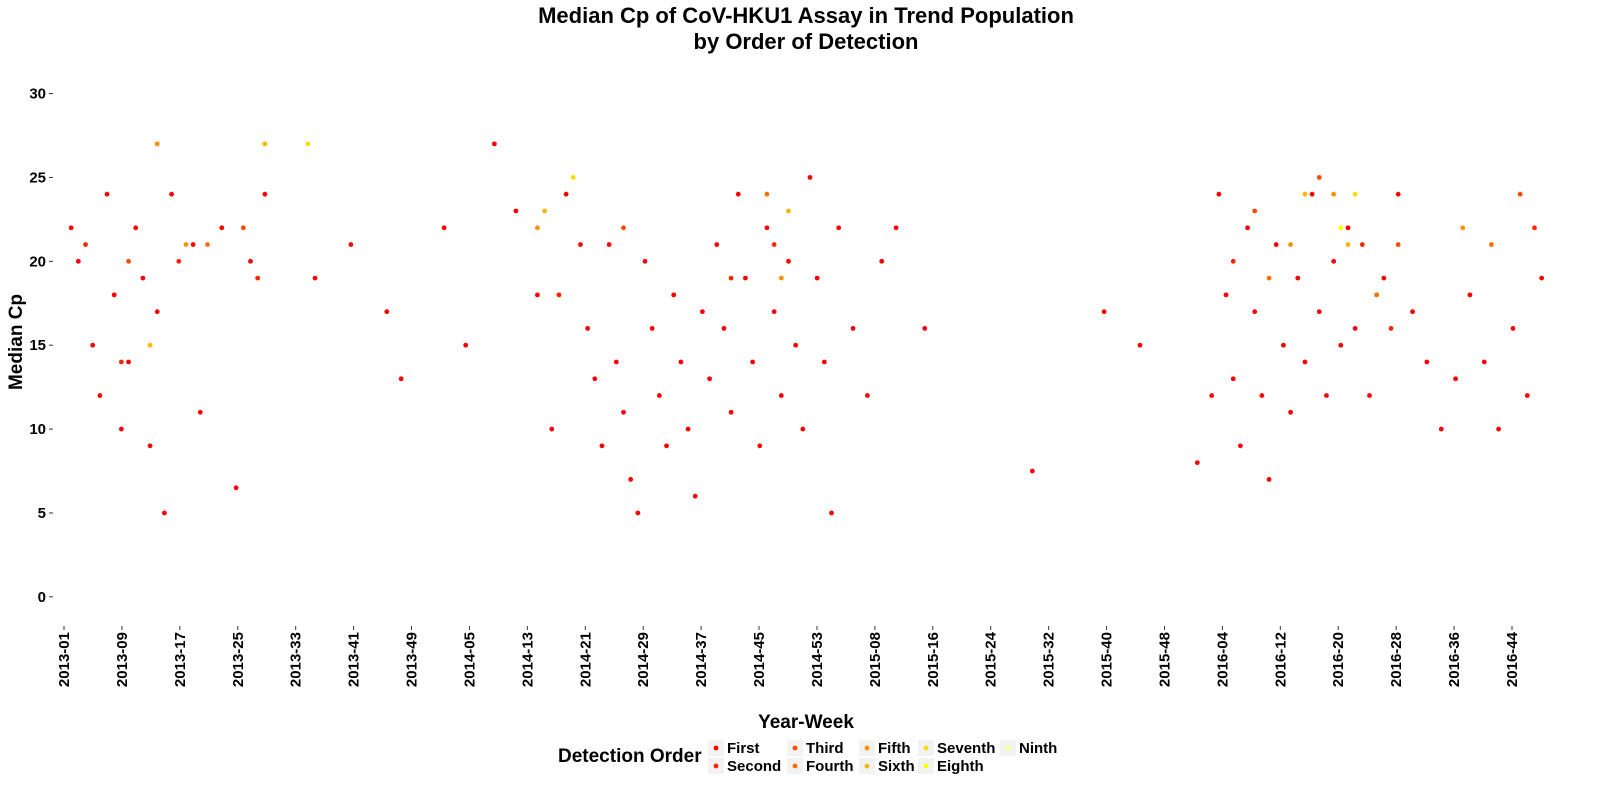  Describe the element at coordinates (991, 659) in the screenshot. I see `x-tick-label: 2015-24` at that location.